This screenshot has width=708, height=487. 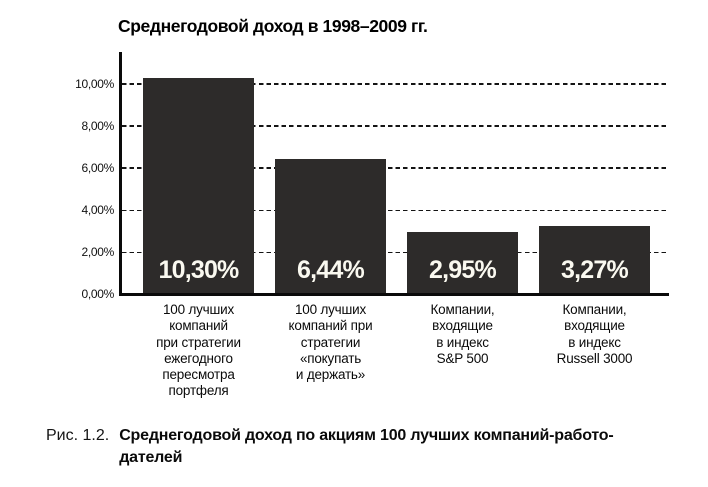 I want to click on chart-title: Среднегодовой доход в 1998–2009 гг., so click(x=273, y=26).